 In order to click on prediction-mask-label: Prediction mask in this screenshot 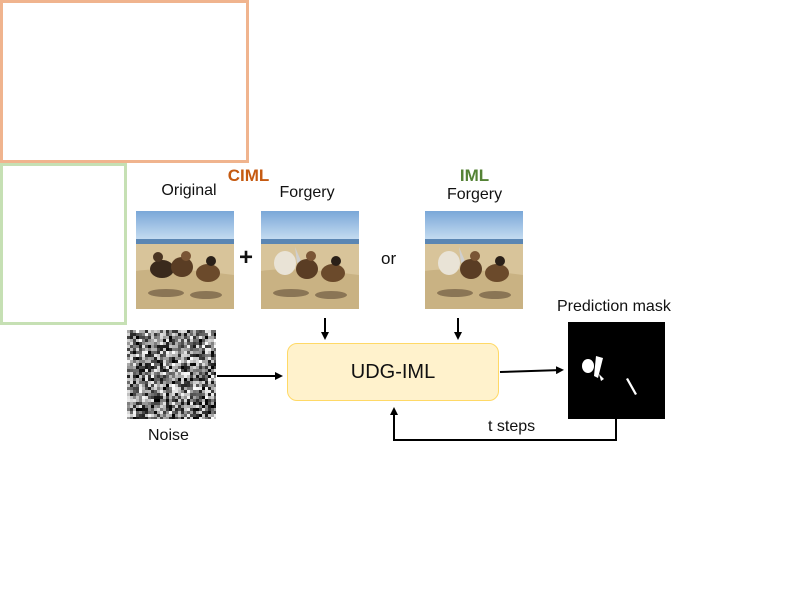, I will do `click(614, 306)`.